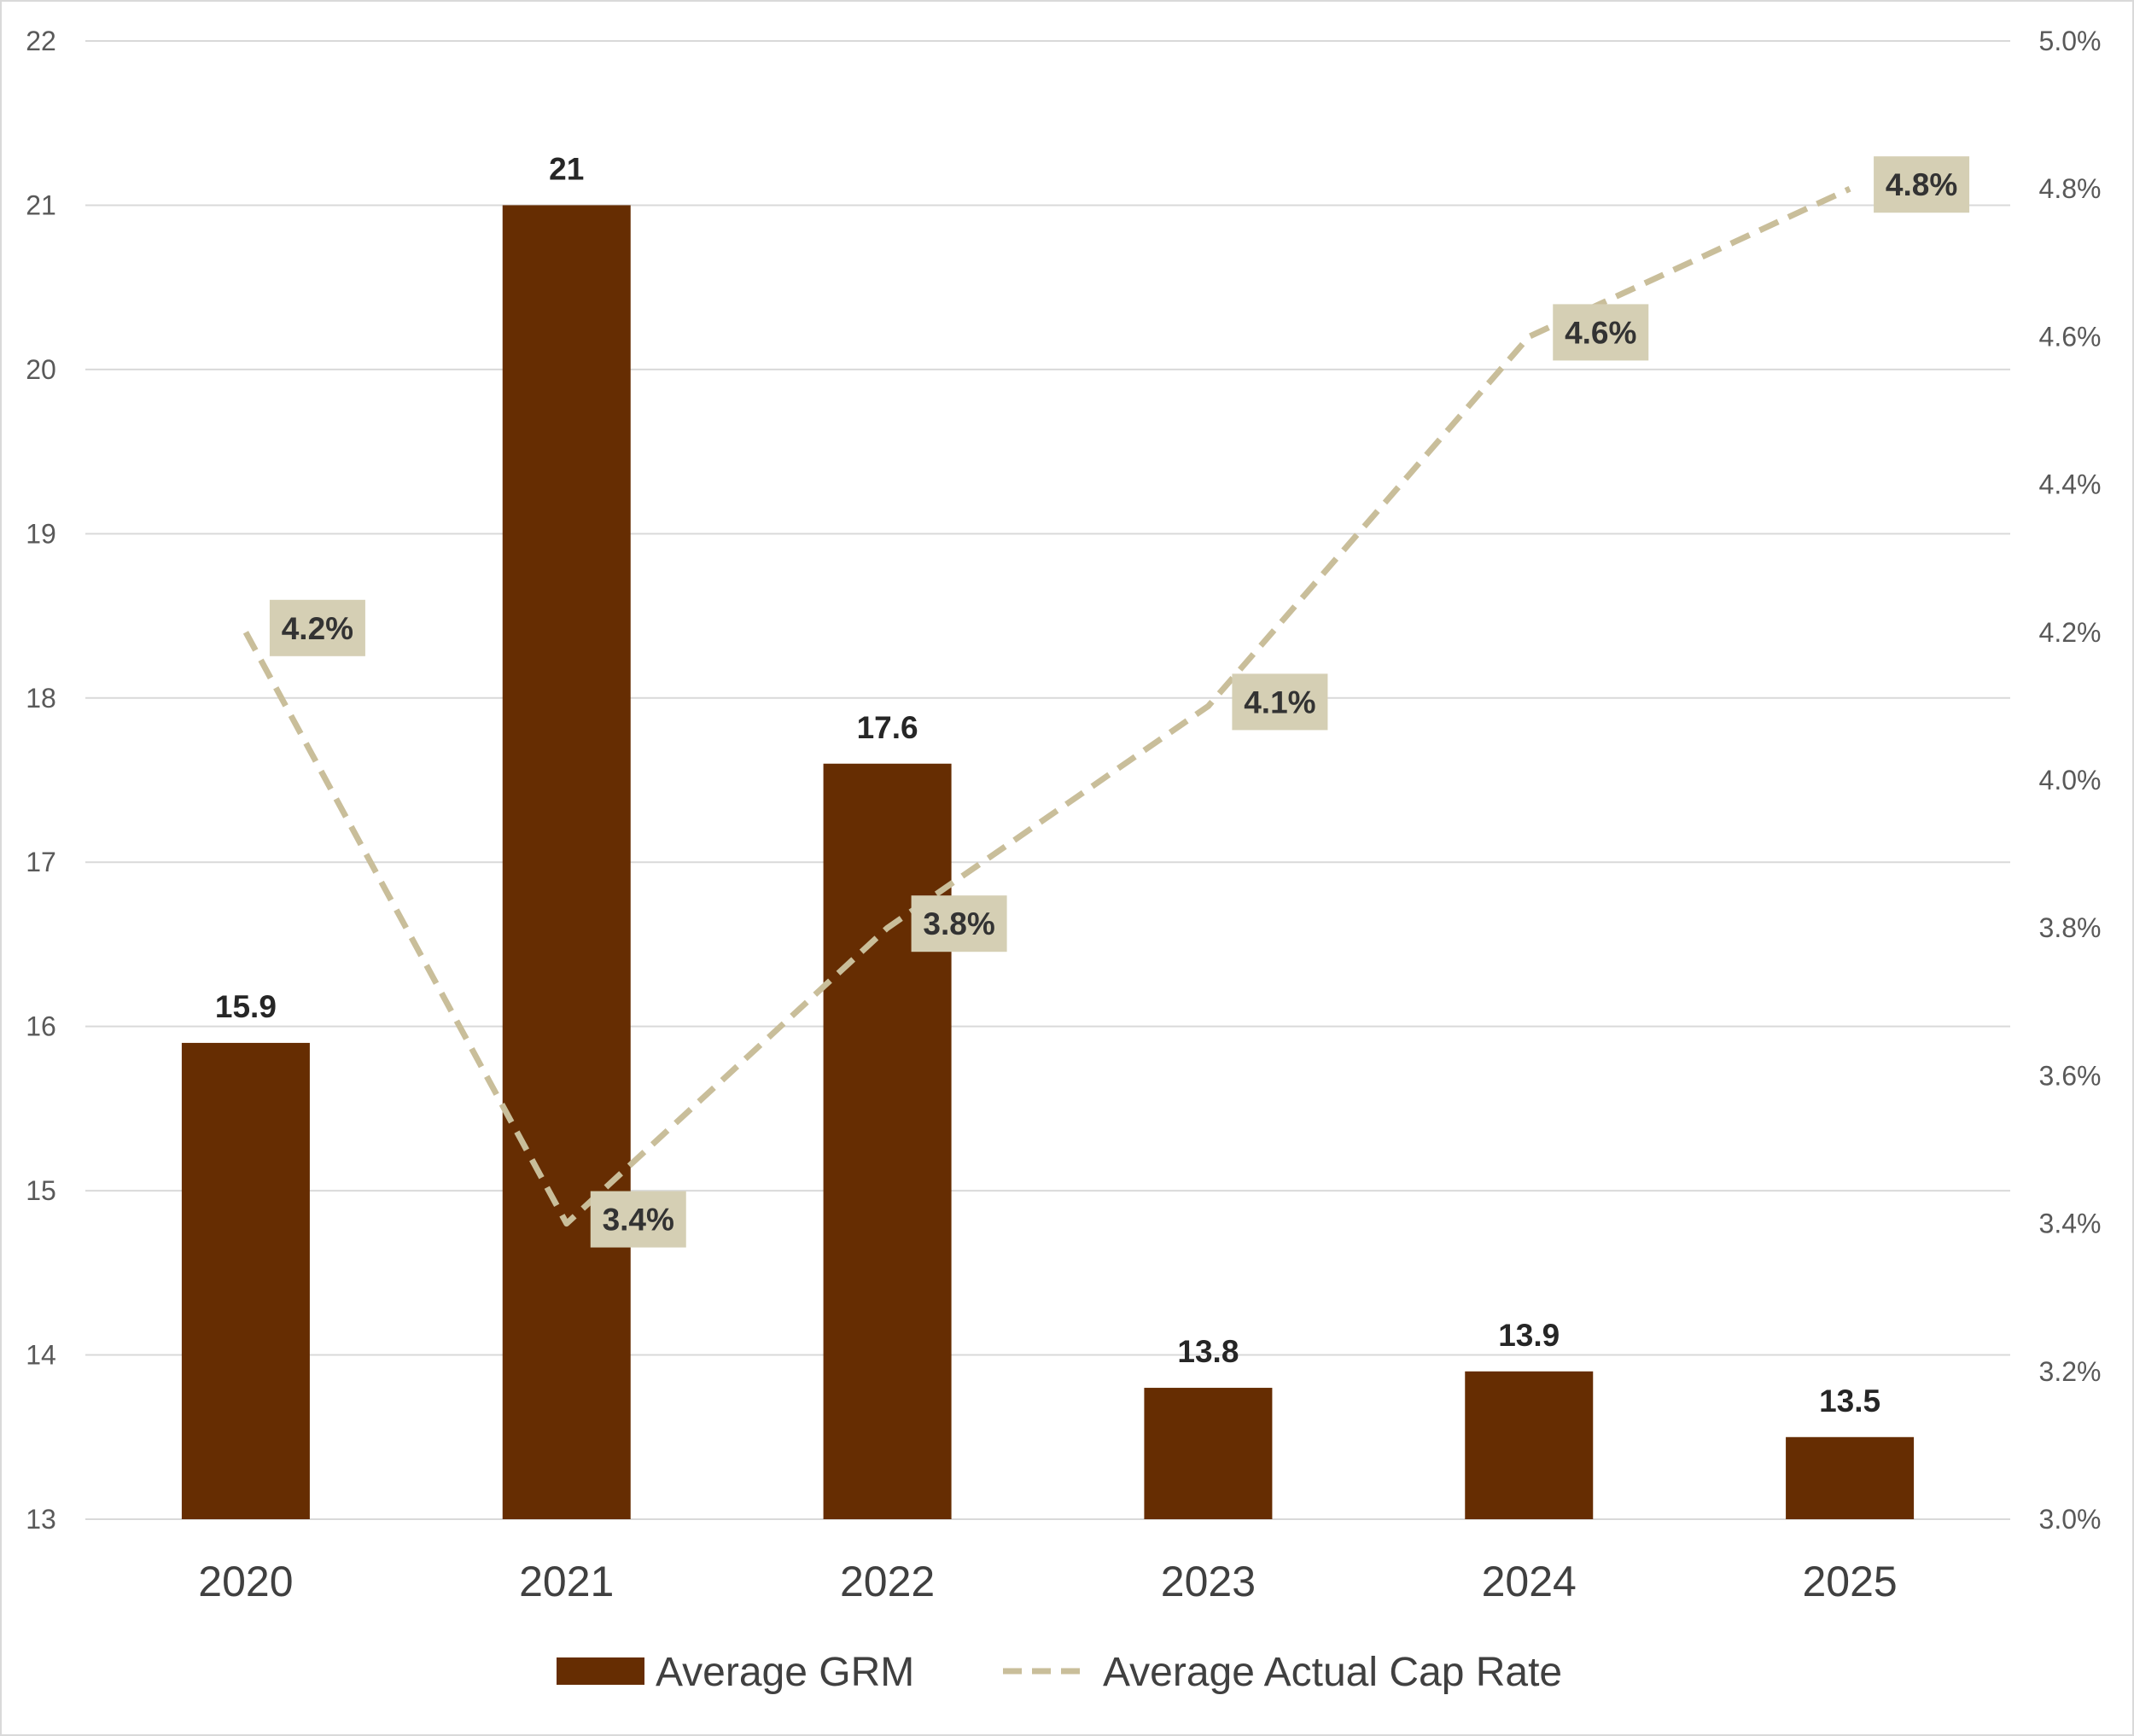 This screenshot has height=1736, width=2134. What do you see at coordinates (41, 41) in the screenshot?
I see `left-axis-tick-label: 22` at bounding box center [41, 41].